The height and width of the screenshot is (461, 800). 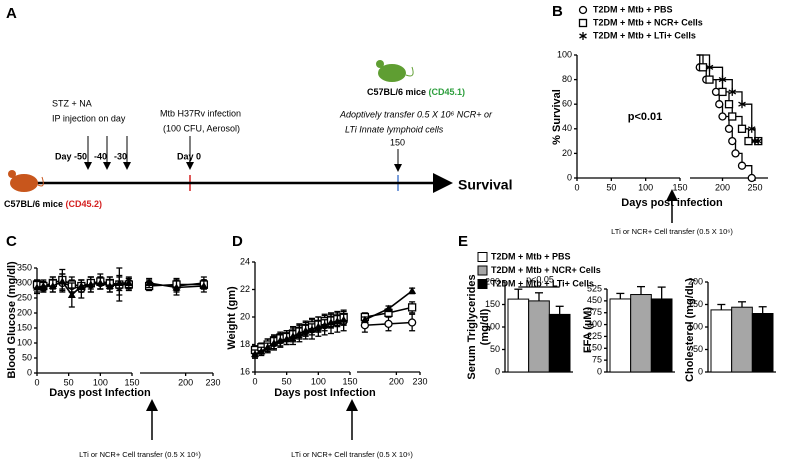 What do you see at coordinates (557, 117) in the screenshot?
I see `y-axis-label: % Survival` at bounding box center [557, 117].